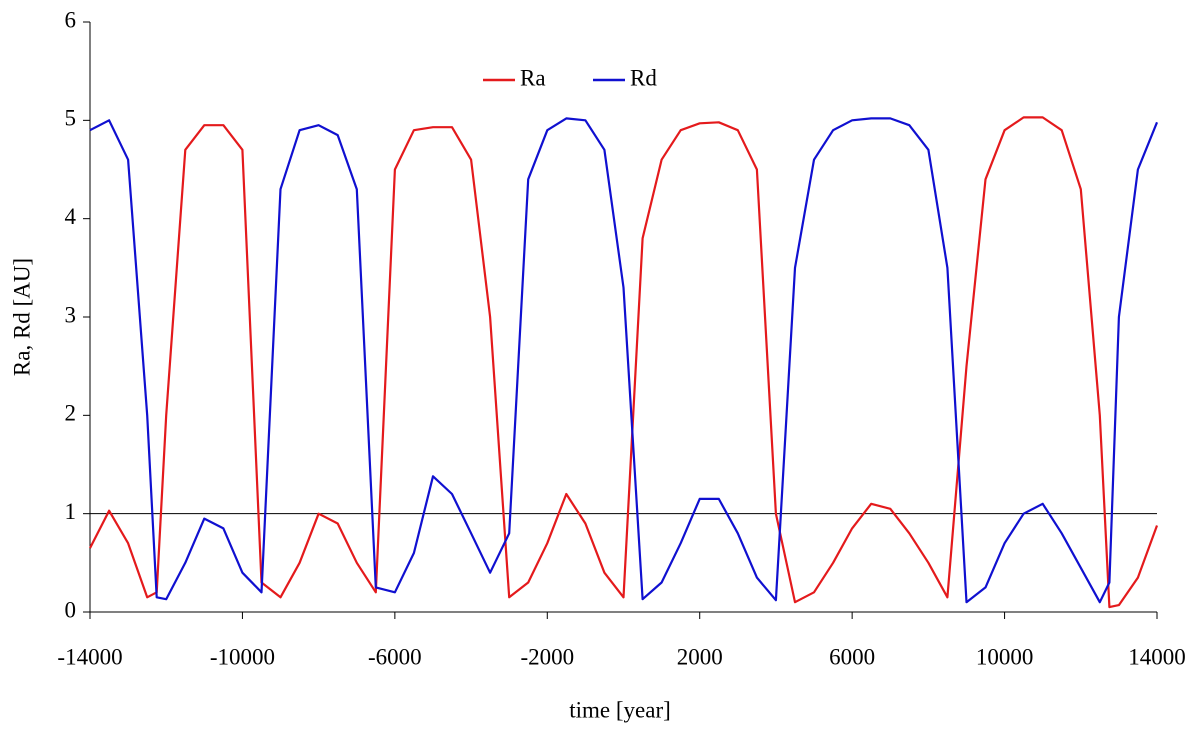 The height and width of the screenshot is (732, 1200). Describe the element at coordinates (71, 118) in the screenshot. I see `y-tick-label: 5` at that location.